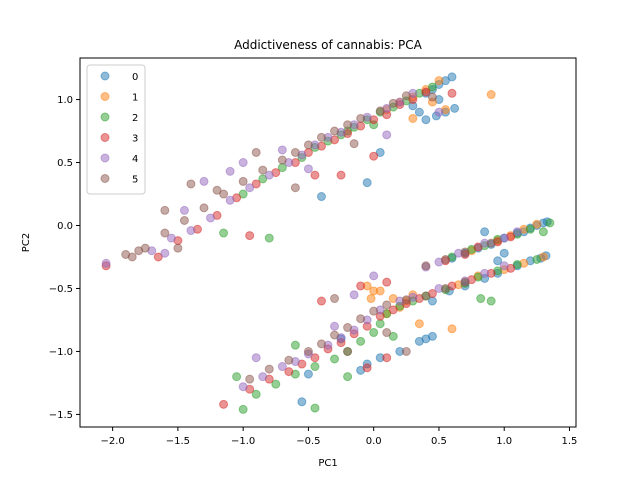  Describe the element at coordinates (178, 441) in the screenshot. I see `x-tick-label: −1.5` at that location.